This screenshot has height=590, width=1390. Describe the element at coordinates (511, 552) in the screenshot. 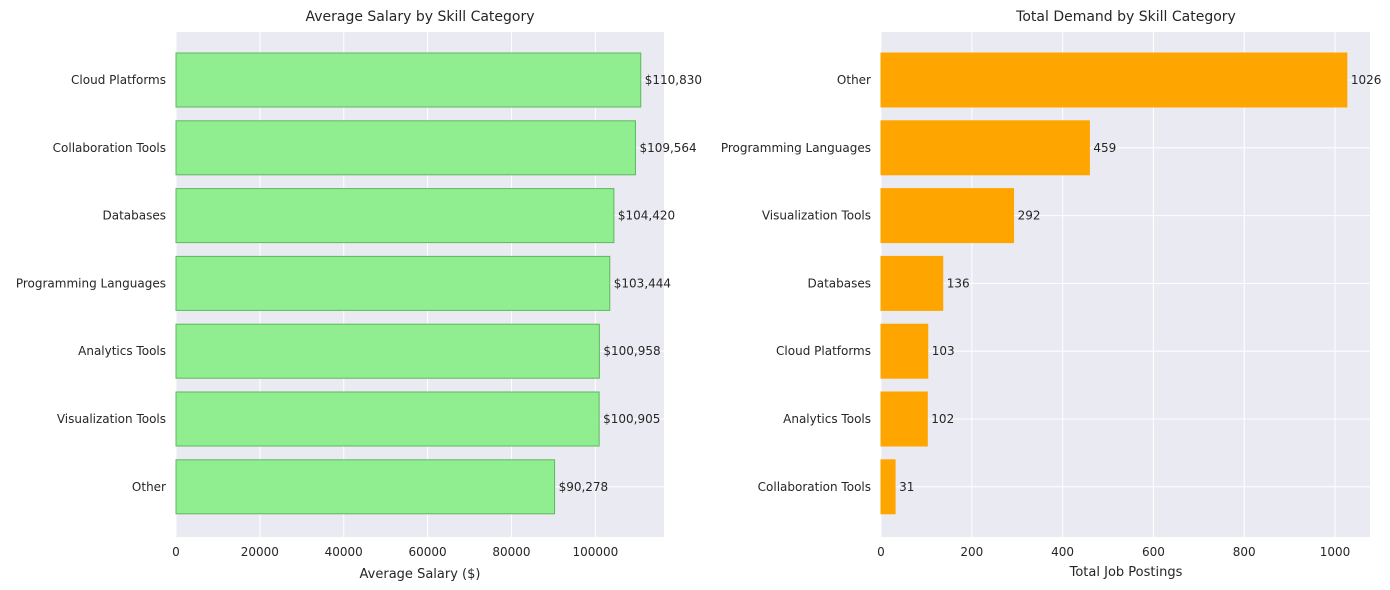

I see `salary-xtick-label: 80000` at that location.